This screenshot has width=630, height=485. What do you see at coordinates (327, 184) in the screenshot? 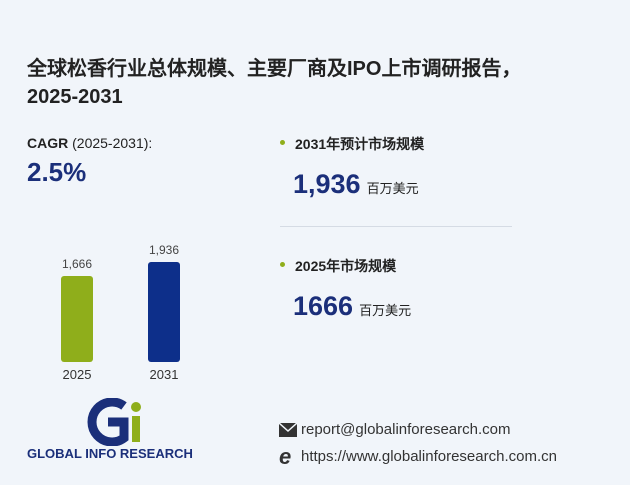
I see `stat-value: 1,936` at bounding box center [327, 184].